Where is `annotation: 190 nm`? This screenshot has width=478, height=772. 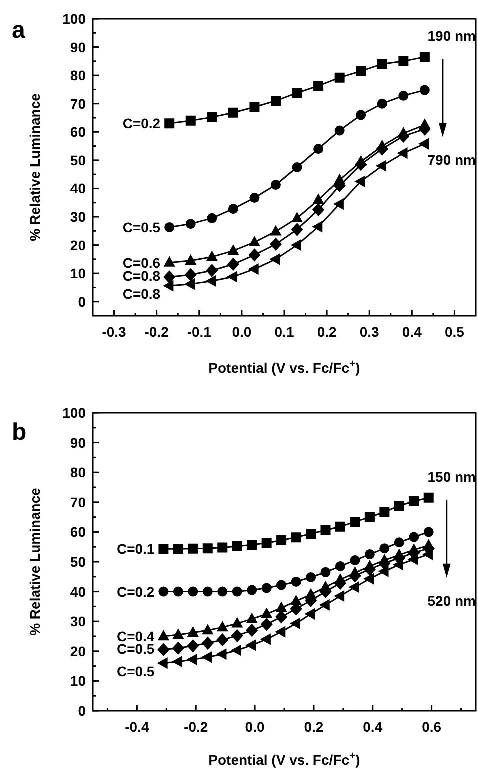
annotation: 190 nm is located at coordinates (452, 36).